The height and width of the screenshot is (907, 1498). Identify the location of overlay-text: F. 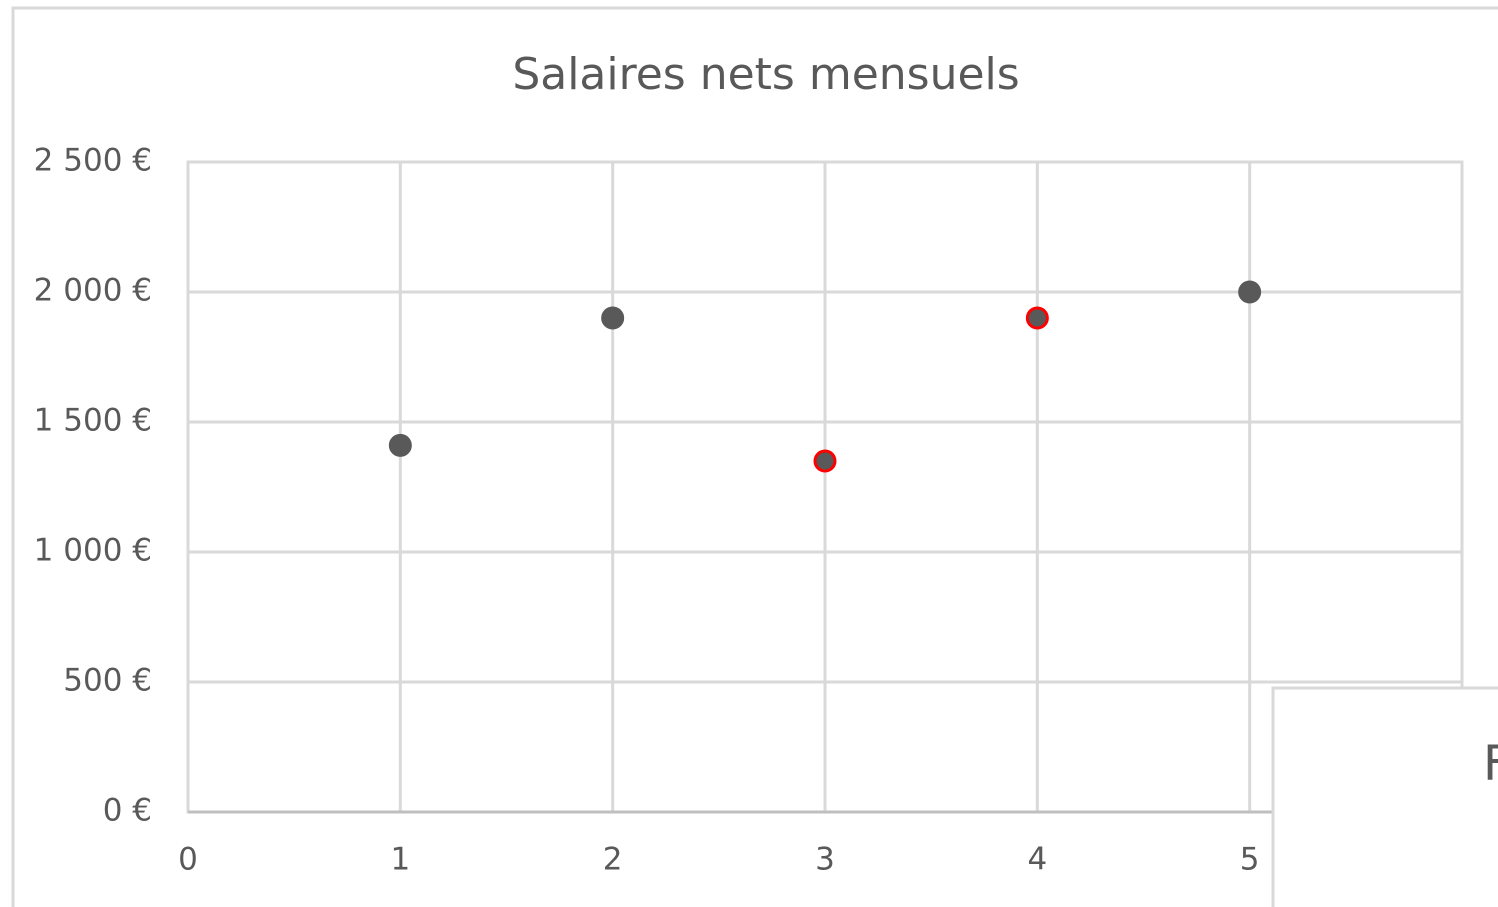
(1490, 764).